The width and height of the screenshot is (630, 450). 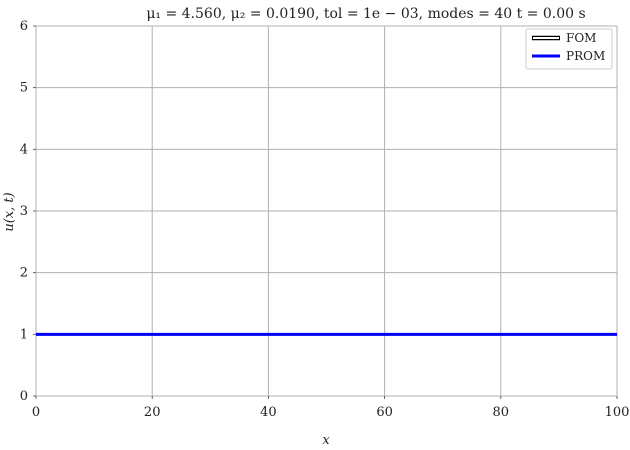 I want to click on legend-entry-fom: FOM, so click(x=564, y=38).